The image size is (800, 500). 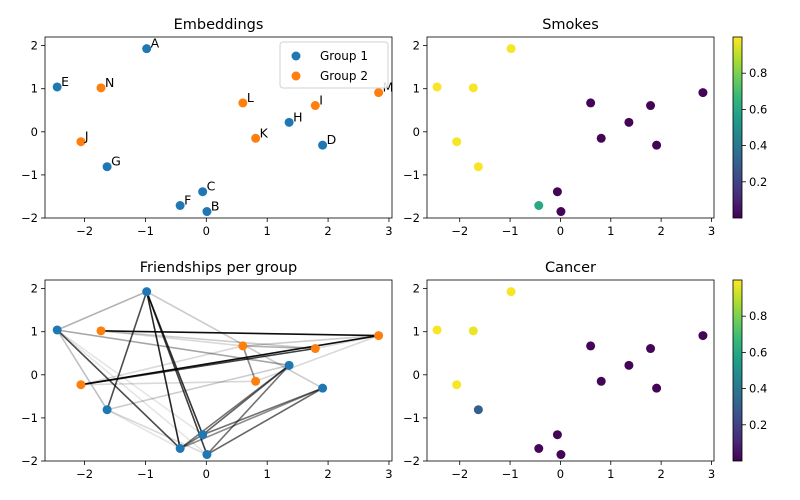 I want to click on point-label: B, so click(x=215, y=206).